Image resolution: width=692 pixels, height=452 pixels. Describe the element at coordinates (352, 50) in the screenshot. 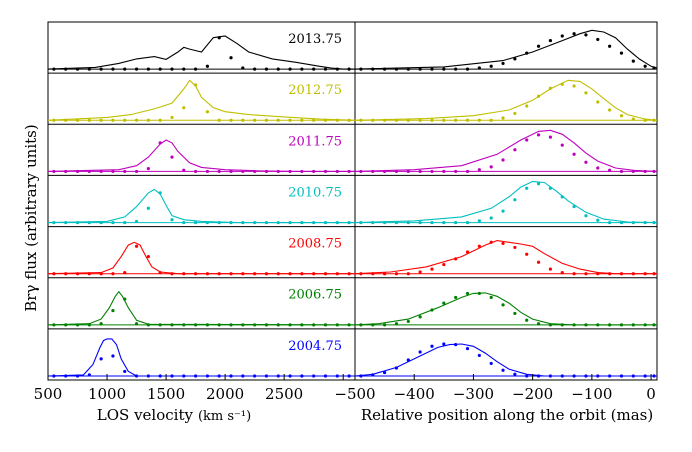

I see `epoch-2013.75: 2013.75` at that location.